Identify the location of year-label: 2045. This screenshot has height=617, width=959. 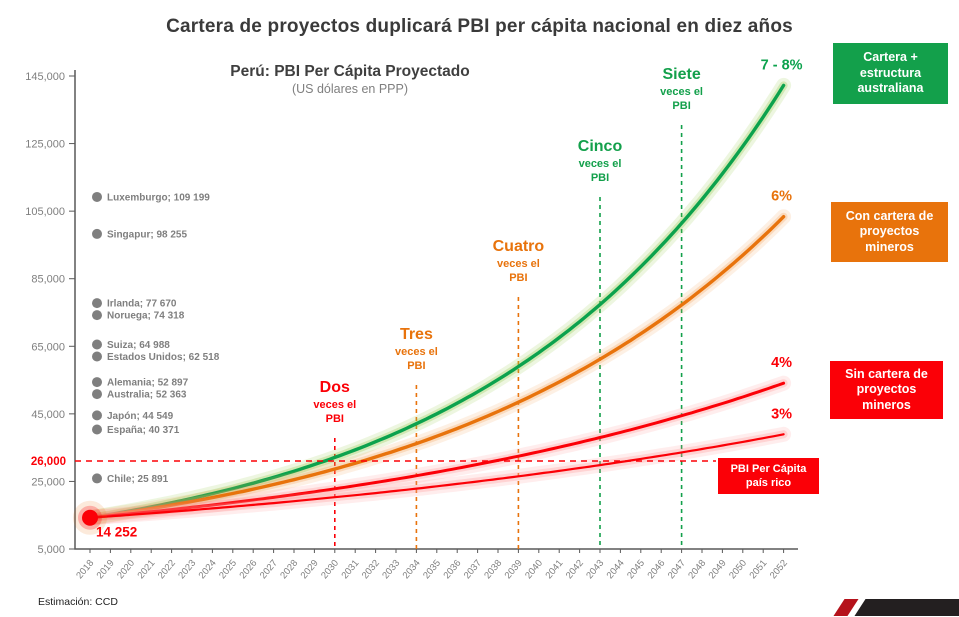
(636, 569).